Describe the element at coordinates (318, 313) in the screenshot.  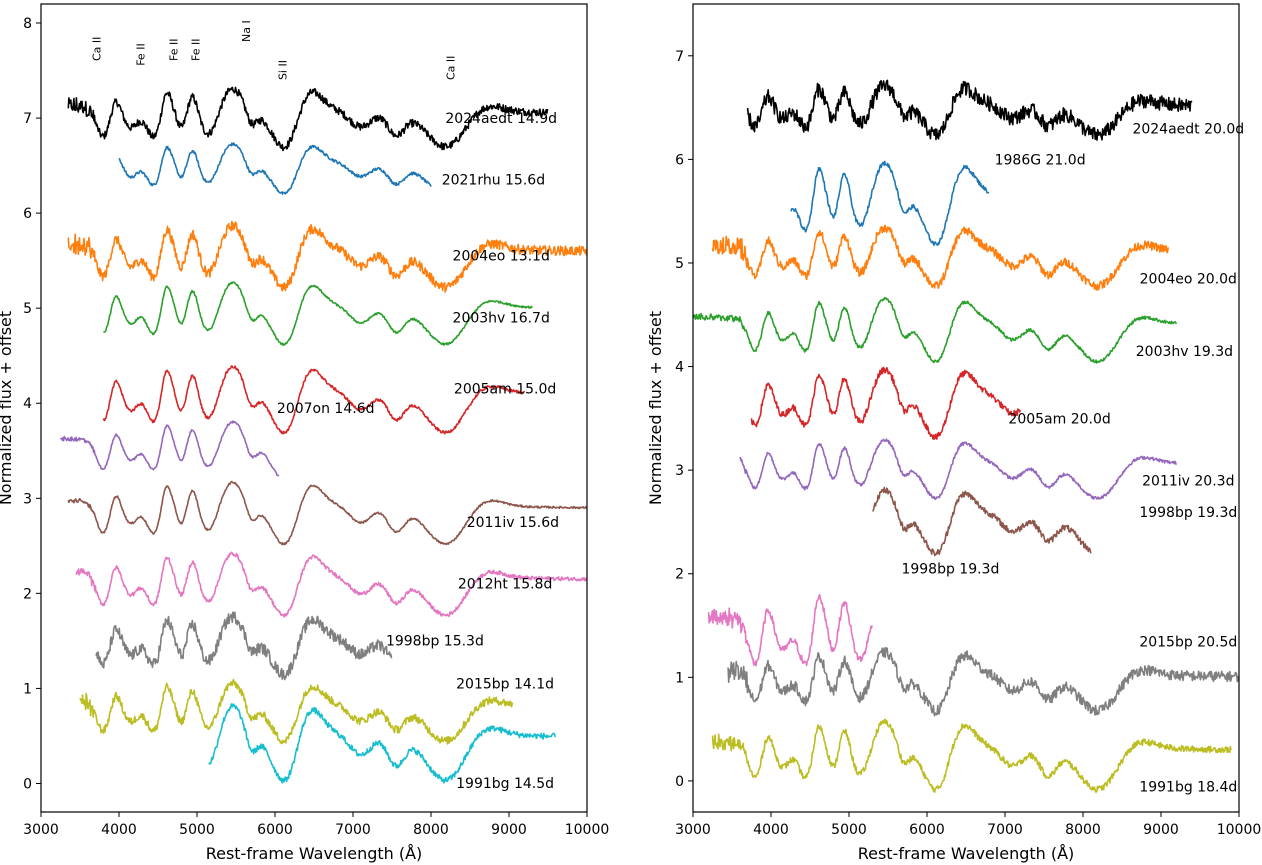
I see `spectrum-2003hv-16.7d` at that location.